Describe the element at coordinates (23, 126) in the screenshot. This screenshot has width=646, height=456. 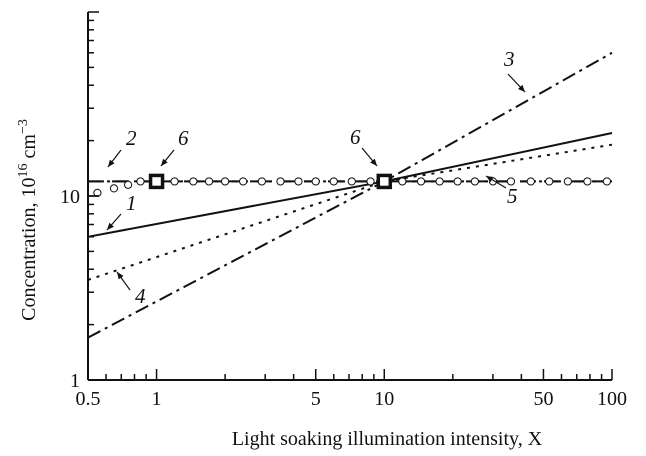
I see `y-axis-title-exp2: −3` at that location.